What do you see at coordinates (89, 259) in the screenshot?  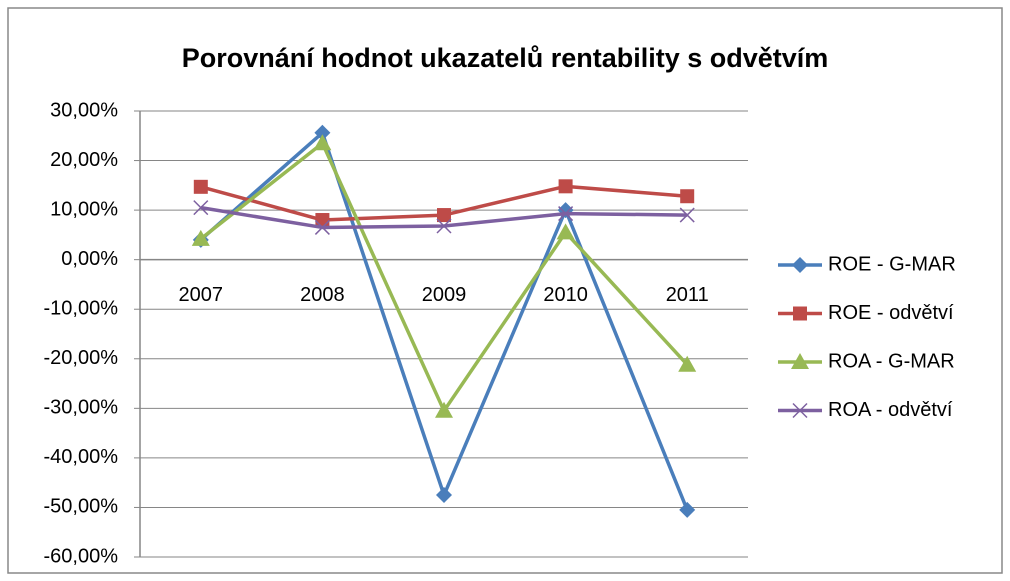 I see `y-tick-label: 0,00%` at bounding box center [89, 259].